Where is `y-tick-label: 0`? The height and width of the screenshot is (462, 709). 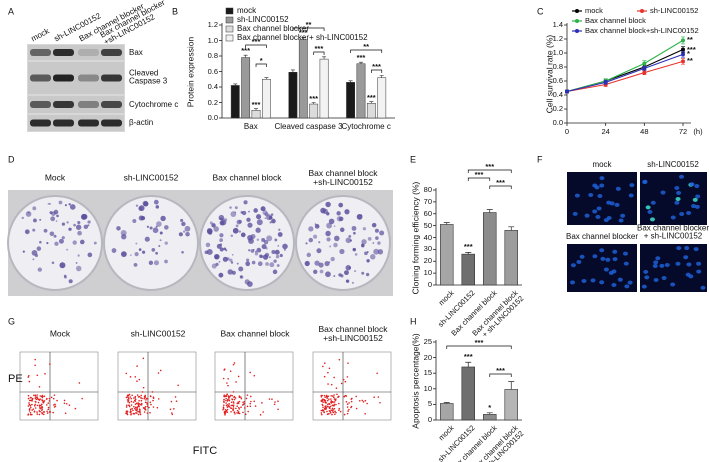 y-tick-label: 0 is located at coordinates (429, 420).